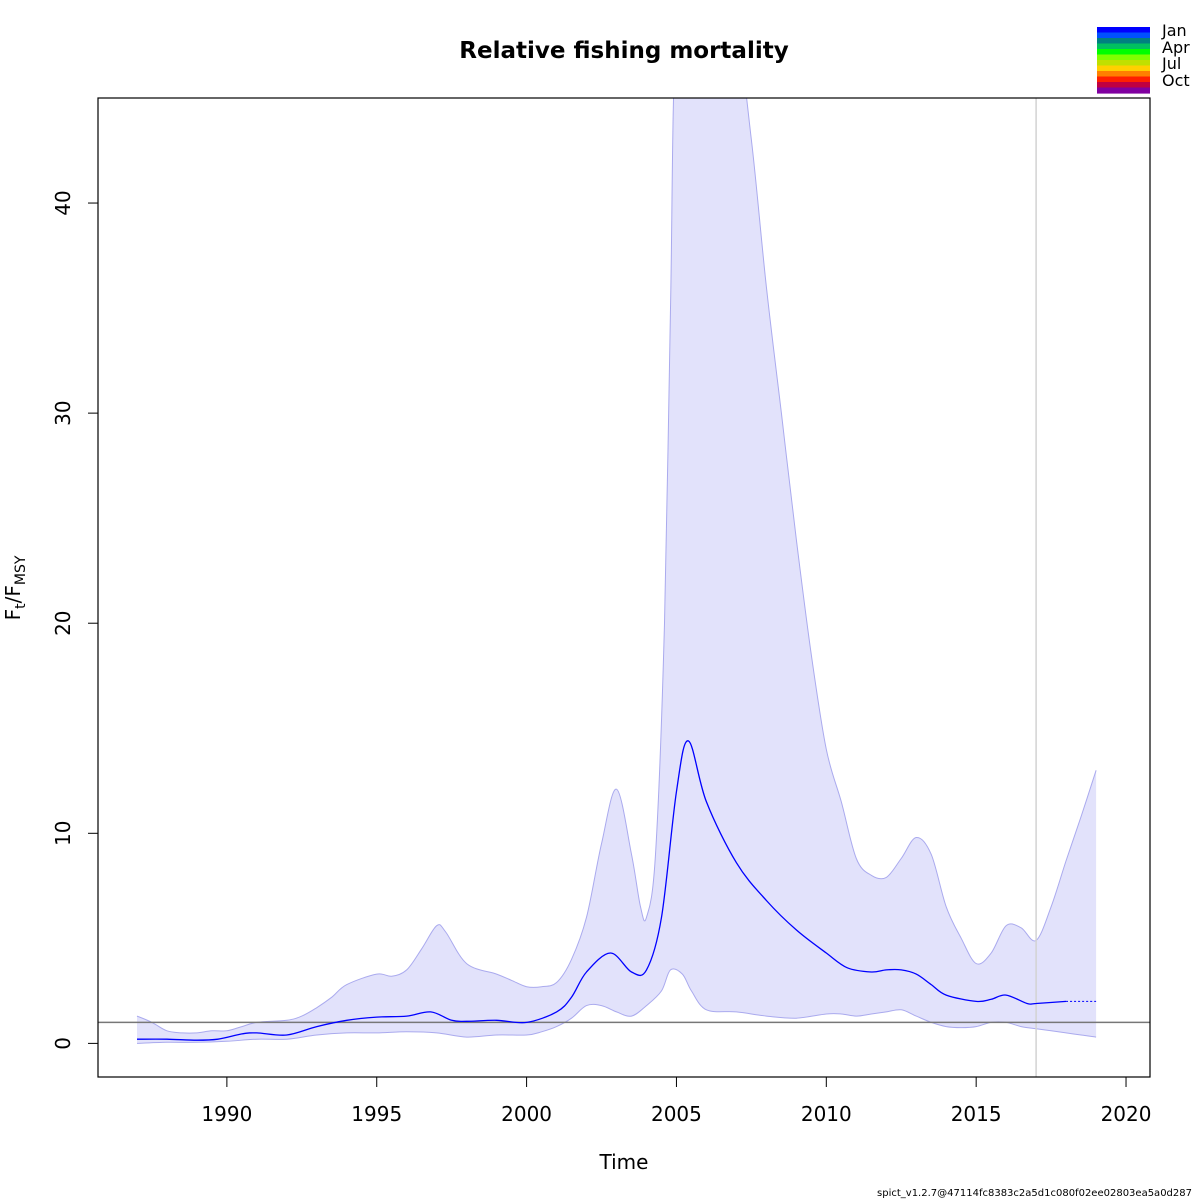 This screenshot has height=1200, width=1200. I want to click on lower-bound-line, so click(616, 1006).